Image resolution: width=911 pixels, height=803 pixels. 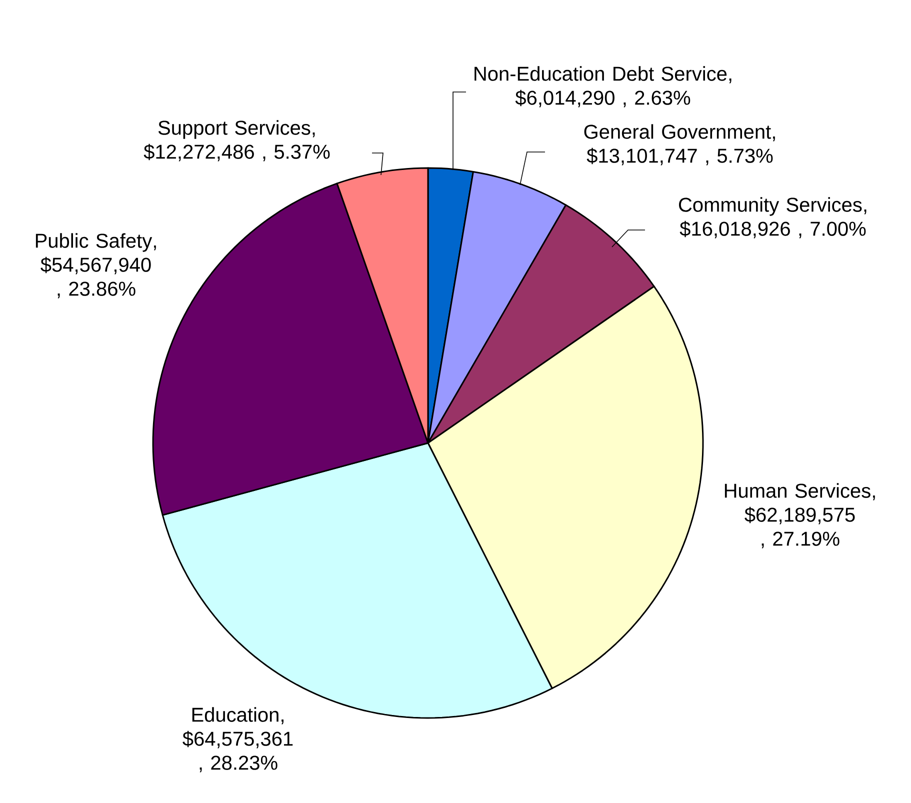 I want to click on slice-label: General Government, so click(x=677, y=131).